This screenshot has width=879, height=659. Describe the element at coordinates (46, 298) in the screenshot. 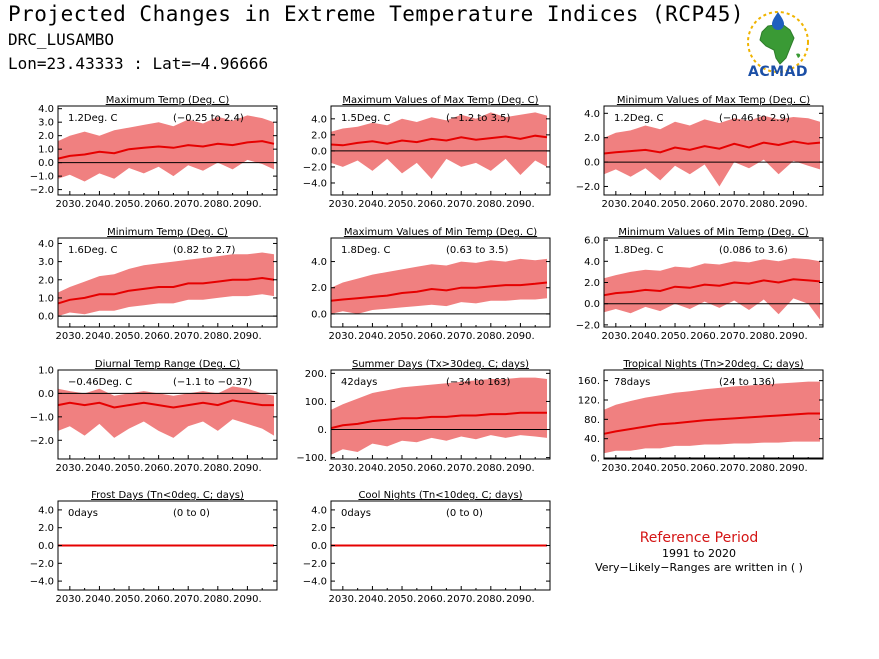

I see `y-tick-label: 1.0` at that location.